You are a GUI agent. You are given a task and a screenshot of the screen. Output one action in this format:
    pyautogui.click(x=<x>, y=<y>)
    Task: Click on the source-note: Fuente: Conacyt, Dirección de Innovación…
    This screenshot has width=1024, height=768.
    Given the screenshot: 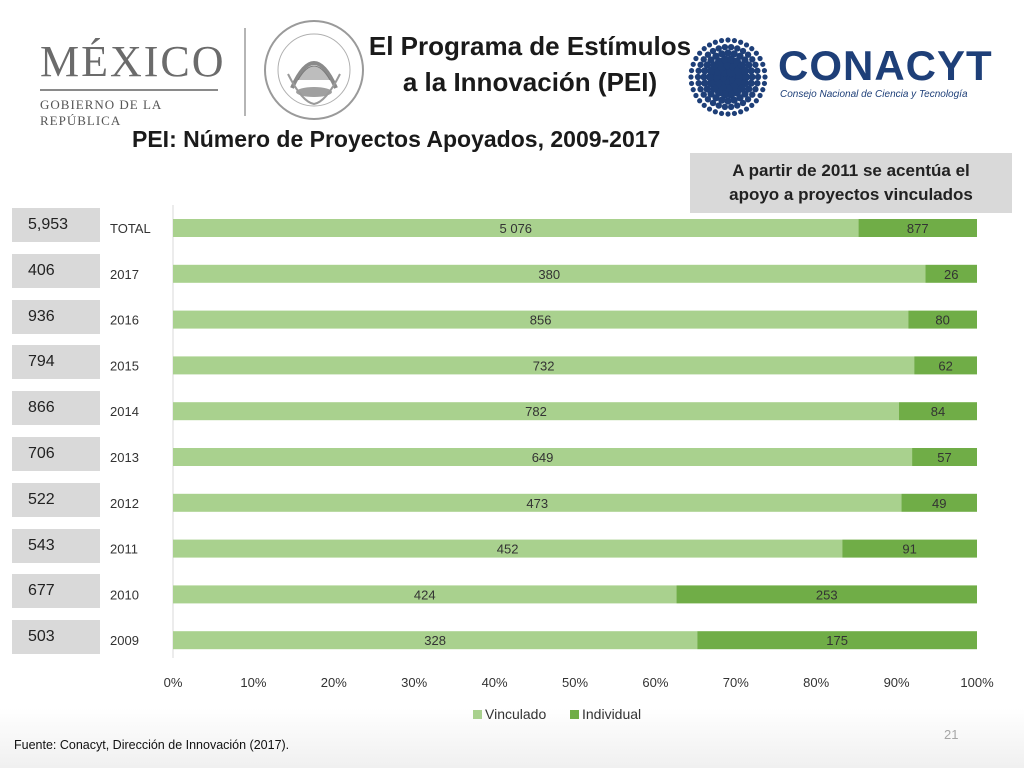 What is the action you would take?
    pyautogui.click(x=152, y=745)
    